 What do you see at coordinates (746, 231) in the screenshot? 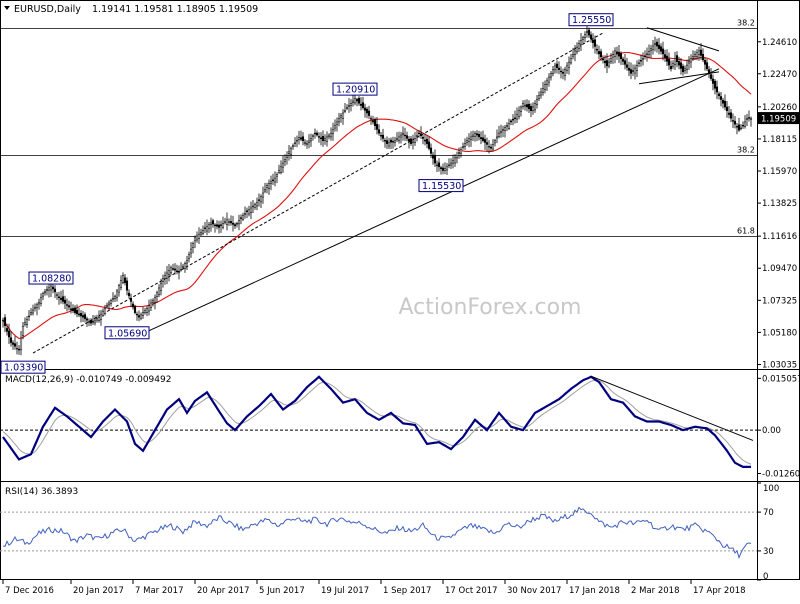
I see `fibonacci-level-label: 61.8` at bounding box center [746, 231].